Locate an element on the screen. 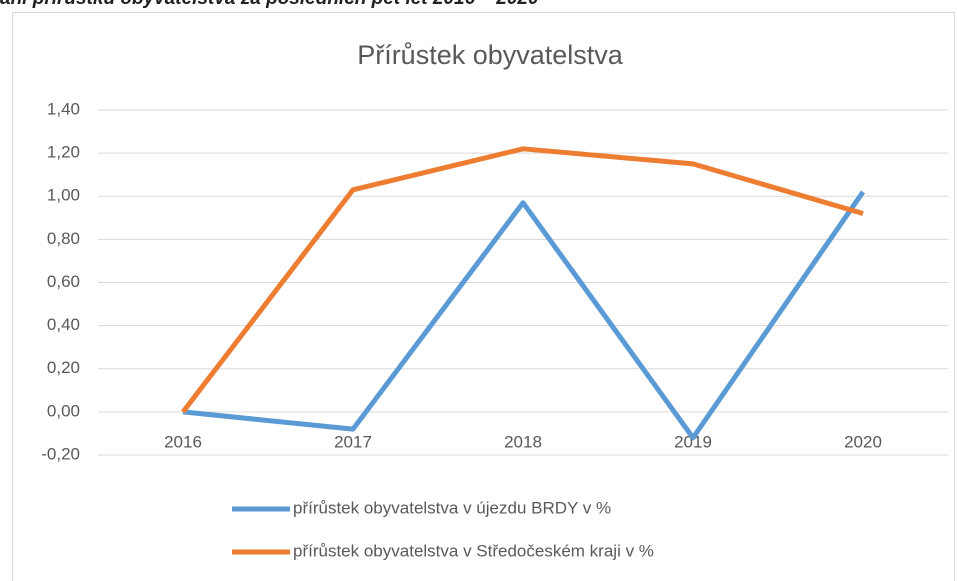 This screenshot has height=581, width=957. legend-label: přírůstek obyvatelstva v újezdu BRDY v % is located at coordinates (452, 507).